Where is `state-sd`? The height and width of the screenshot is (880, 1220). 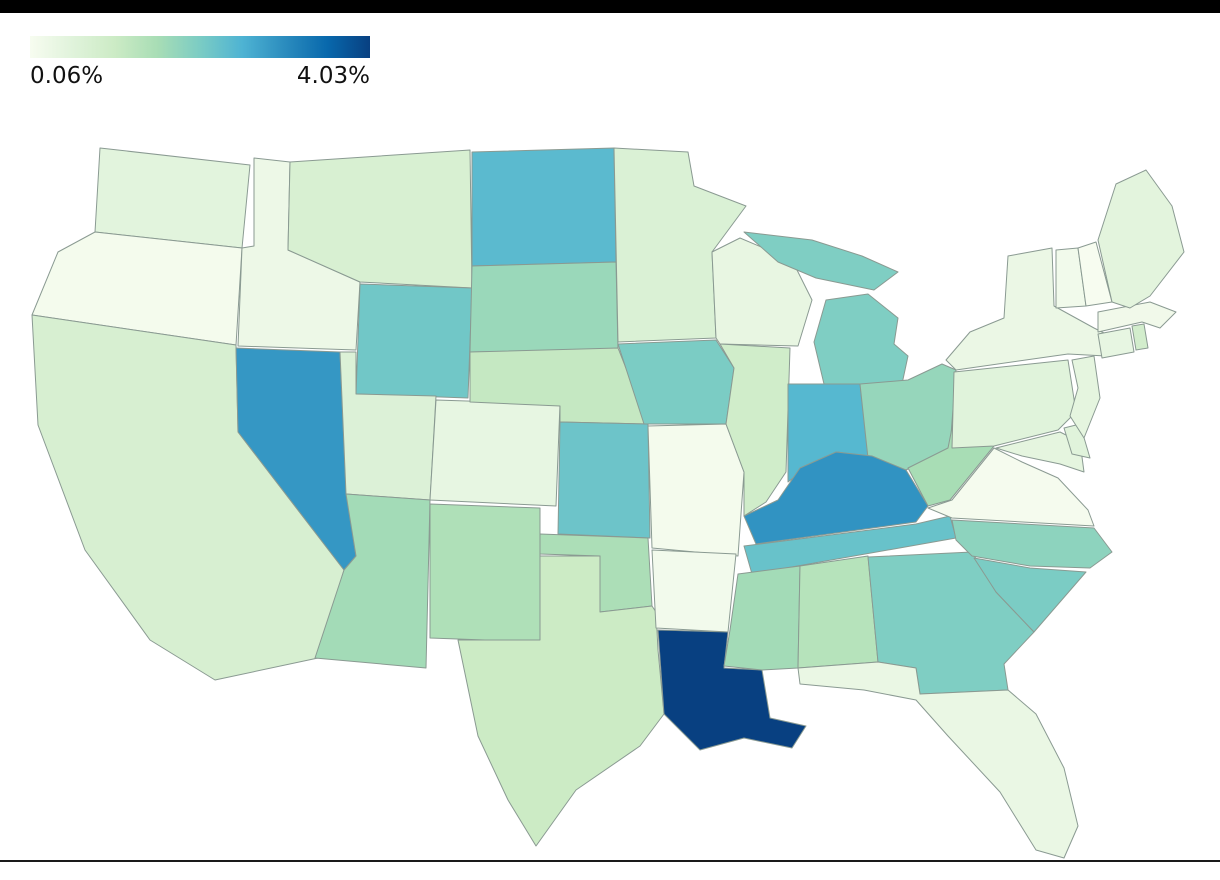
state-sd is located at coordinates (544, 307).